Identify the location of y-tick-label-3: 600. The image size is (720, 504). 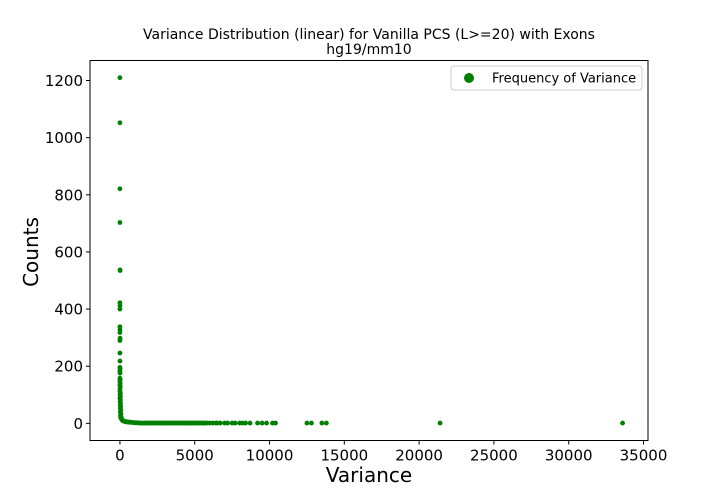
(68, 252).